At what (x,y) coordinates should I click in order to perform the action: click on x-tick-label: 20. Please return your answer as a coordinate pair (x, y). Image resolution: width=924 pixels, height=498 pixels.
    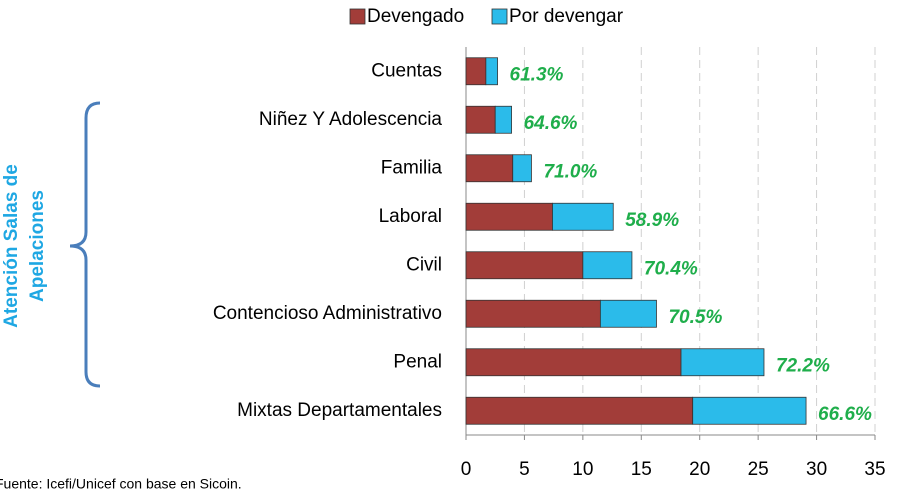
    Looking at the image, I should click on (699, 469).